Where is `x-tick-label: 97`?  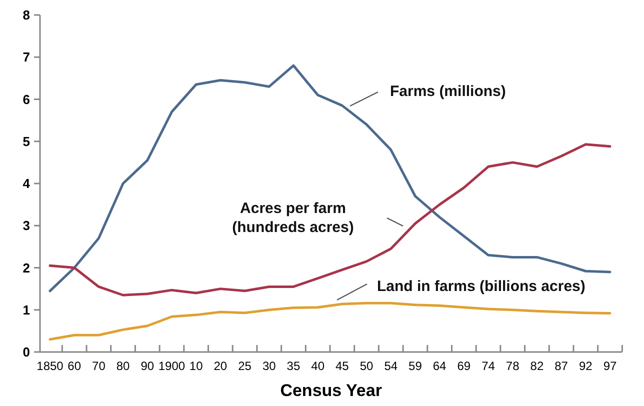
x-tick-label: 97 is located at coordinates (610, 366).